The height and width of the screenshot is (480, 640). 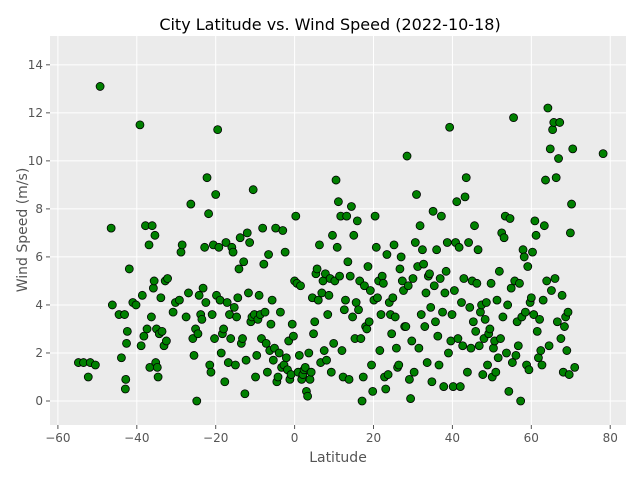 What do you see at coordinates (39, 209) in the screenshot?
I see `y-tick-label: 8` at bounding box center [39, 209].